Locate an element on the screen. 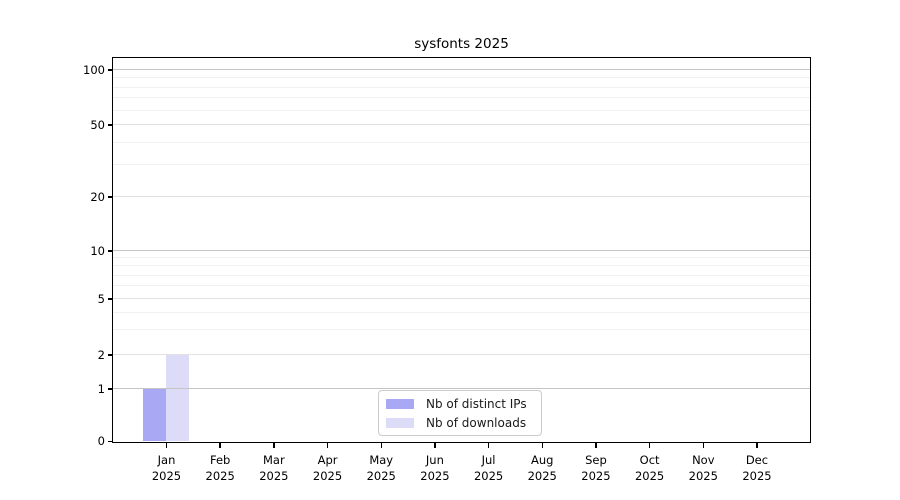 The height and width of the screenshot is (500, 900). x-tick-label-oct: Oct 2025 is located at coordinates (650, 468).